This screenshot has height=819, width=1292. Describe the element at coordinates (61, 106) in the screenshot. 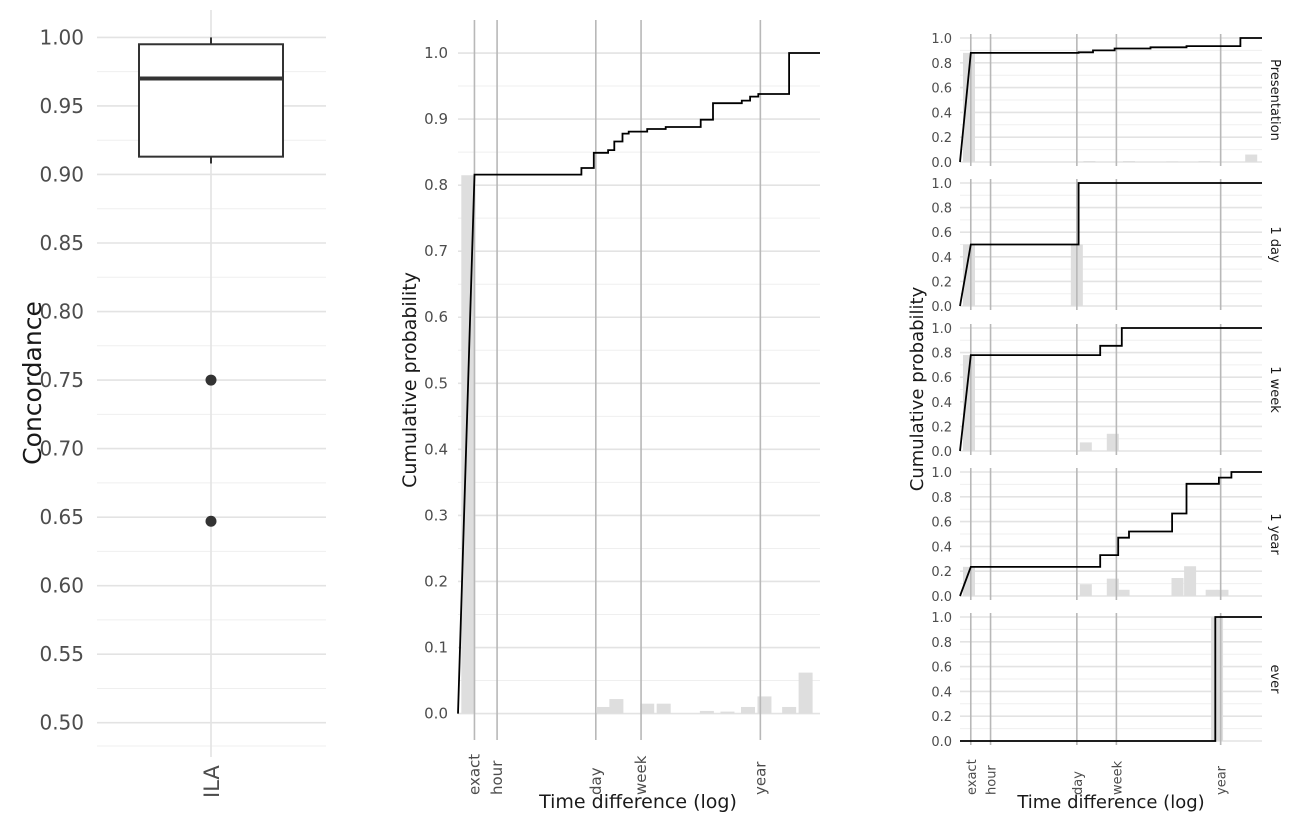

I see `y-tick-label: 0.95` at that location.